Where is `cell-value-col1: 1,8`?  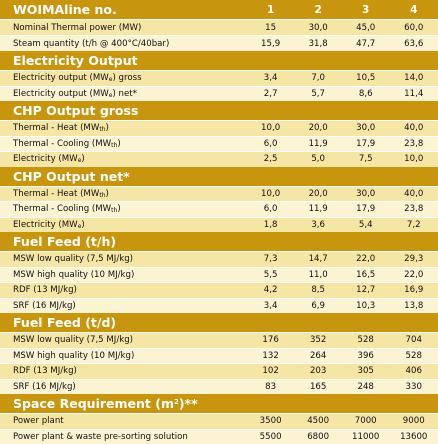
cell-value-col1: 1,8 is located at coordinates (271, 225).